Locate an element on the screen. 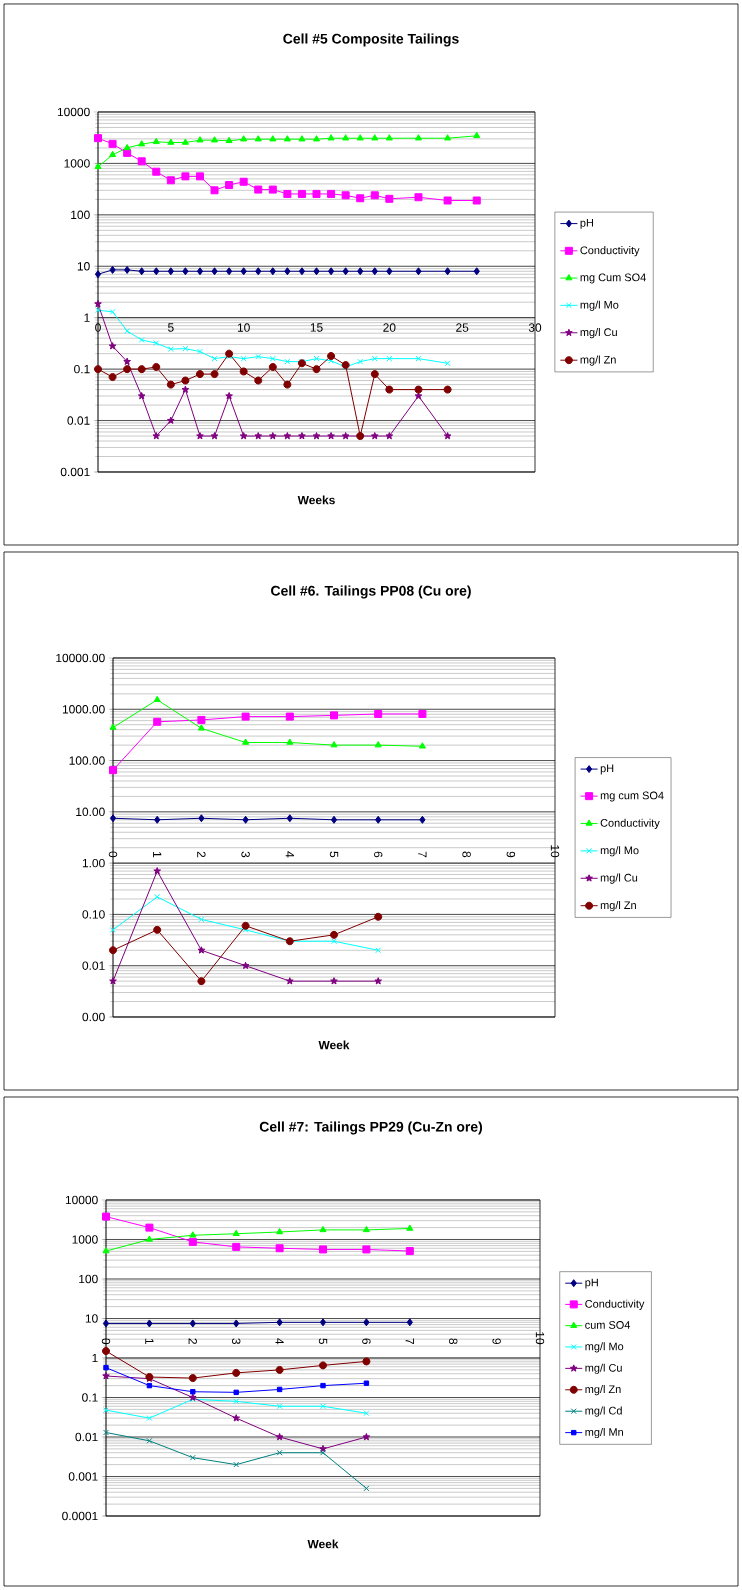 Image resolution: width=742 pixels, height=1590 pixels. chart-title: Cell #6. Tailings PP08 (Cu ore) is located at coordinates (371, 592).